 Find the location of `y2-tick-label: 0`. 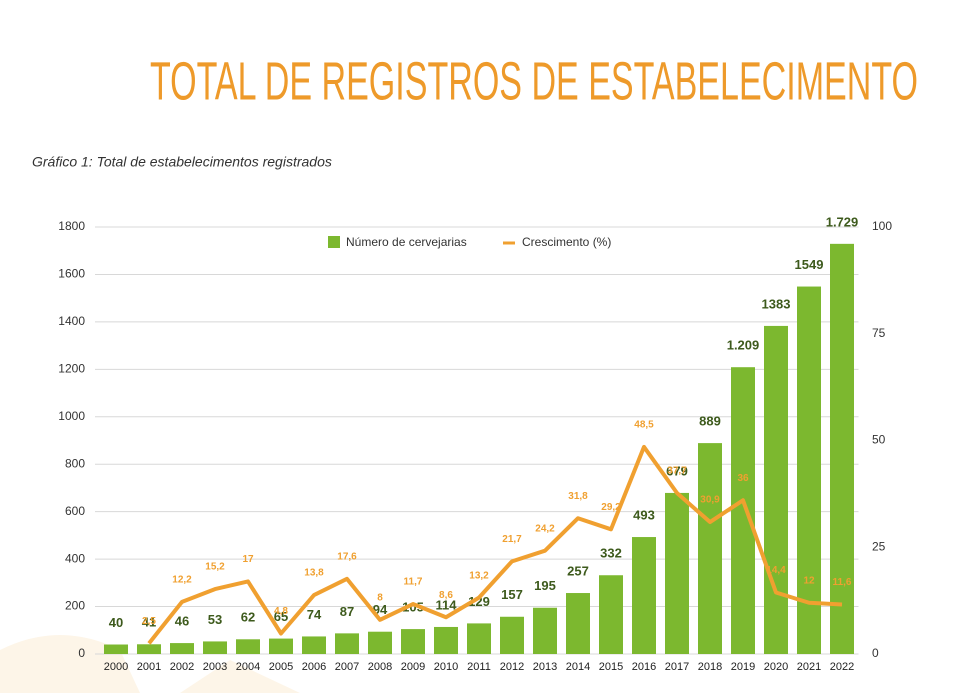

y2-tick-label: 0 is located at coordinates (875, 653).